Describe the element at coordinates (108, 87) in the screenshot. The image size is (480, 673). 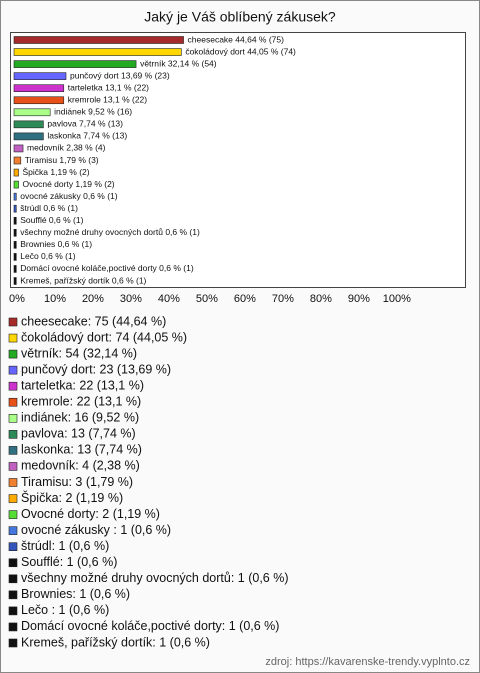
I see `value-label: tarteletka 13,1 % (22)` at that location.